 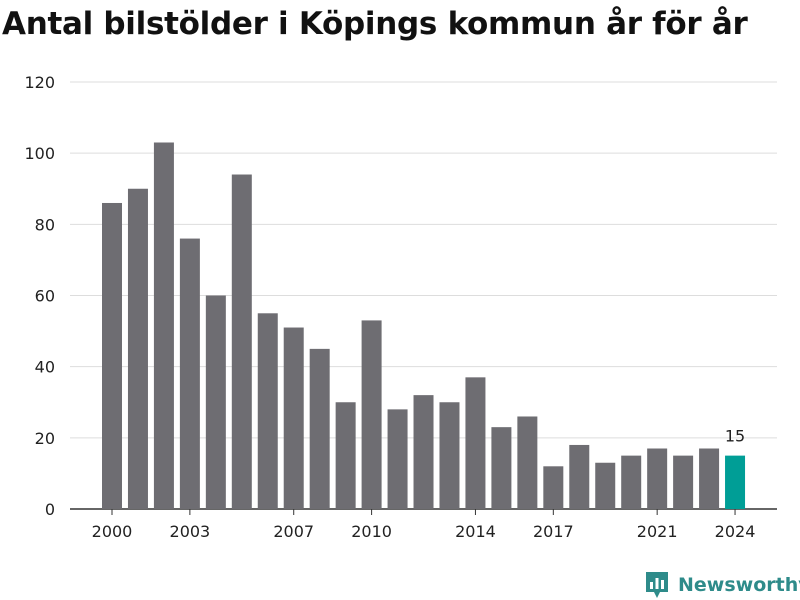 What do you see at coordinates (657, 585) in the screenshot?
I see `bar-chart-logo-icon` at bounding box center [657, 585].